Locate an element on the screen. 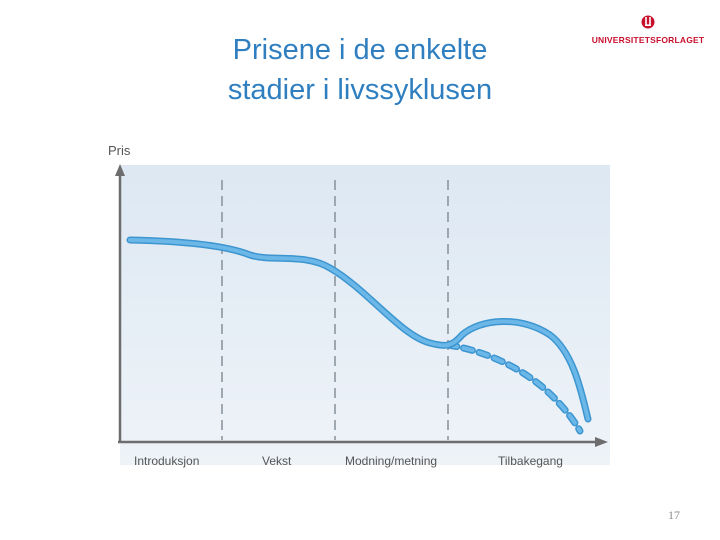 This screenshot has height=540, width=720. x-axis-arrow-icon is located at coordinates (601, 442).